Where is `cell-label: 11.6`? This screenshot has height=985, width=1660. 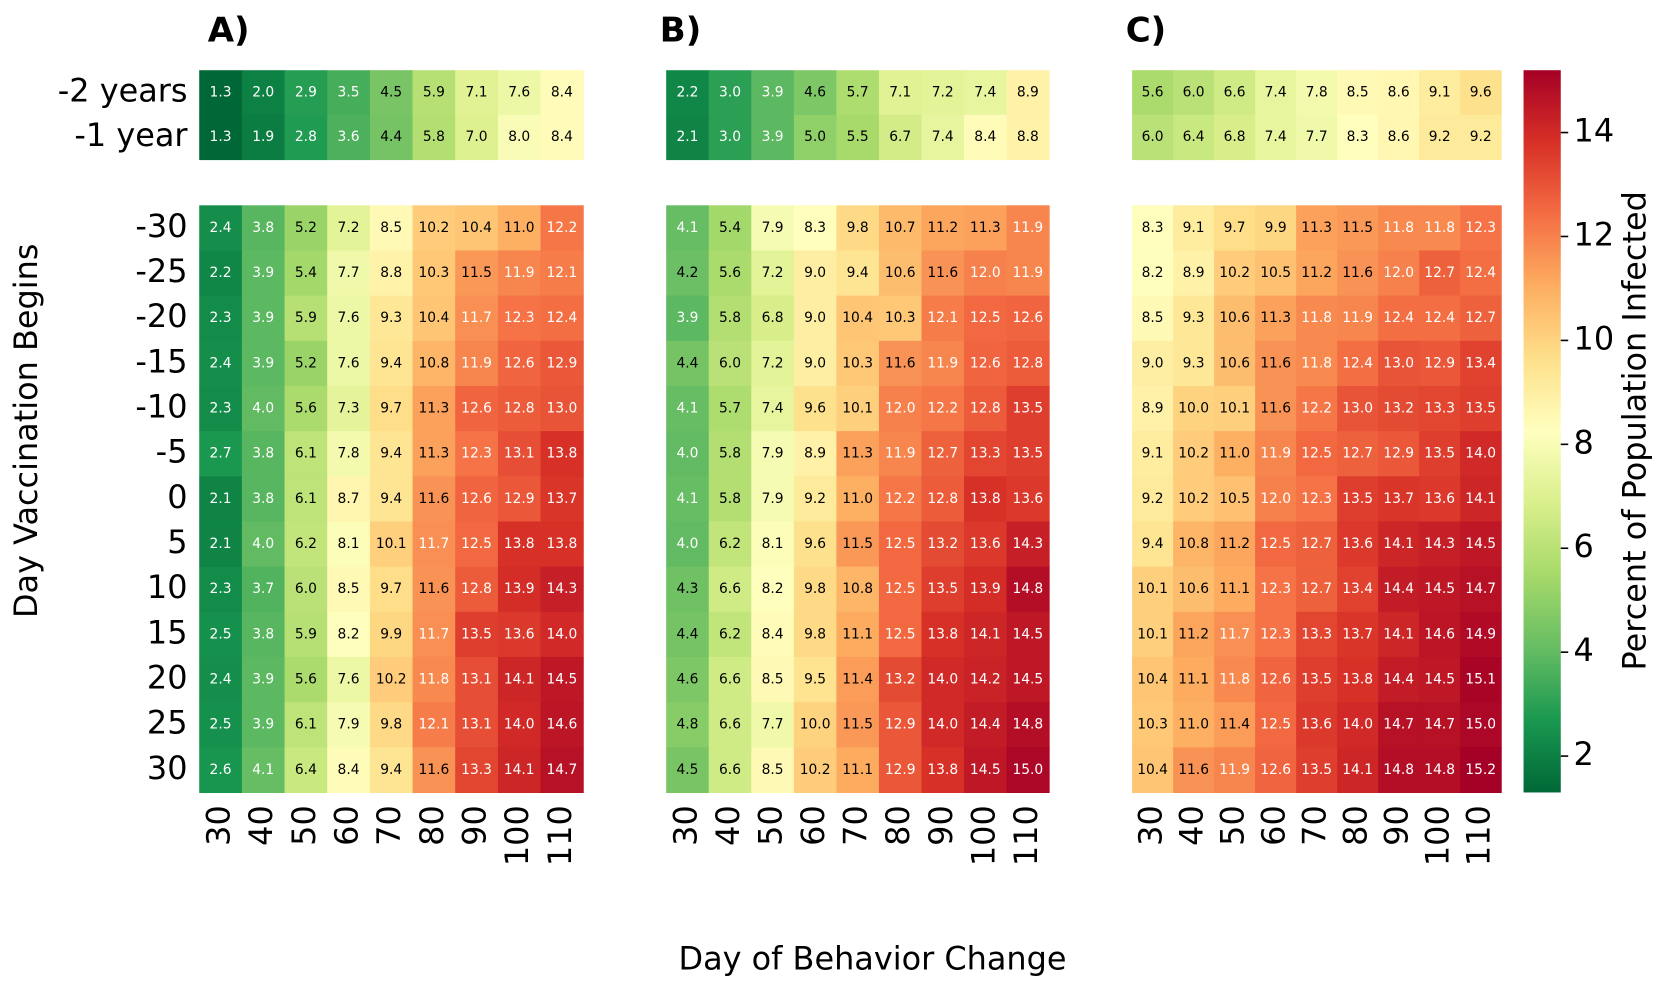
cell-label: 11.6 is located at coordinates (434, 499).